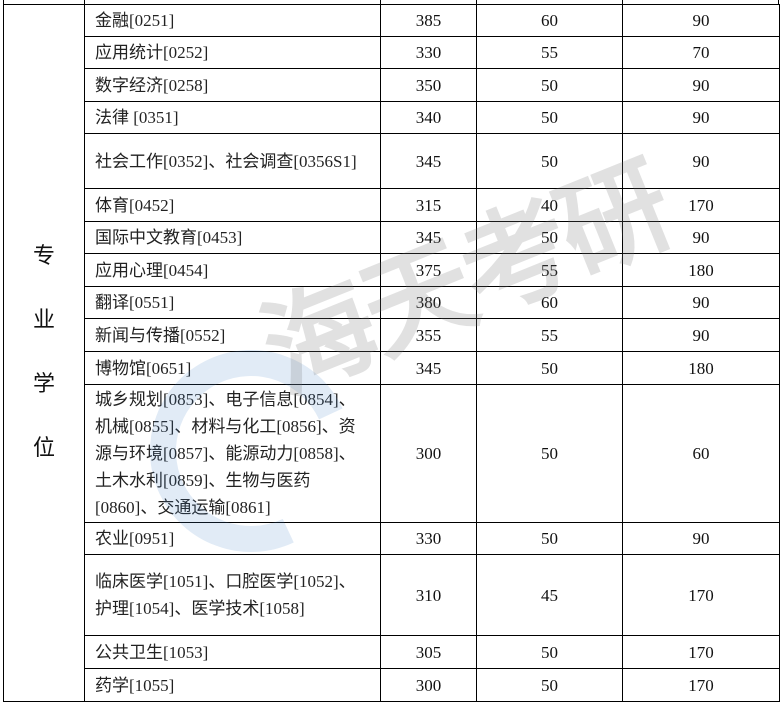 The height and width of the screenshot is (702, 784). I want to click on table-row: 博物馆[0651] 345 50 180, so click(392, 368).